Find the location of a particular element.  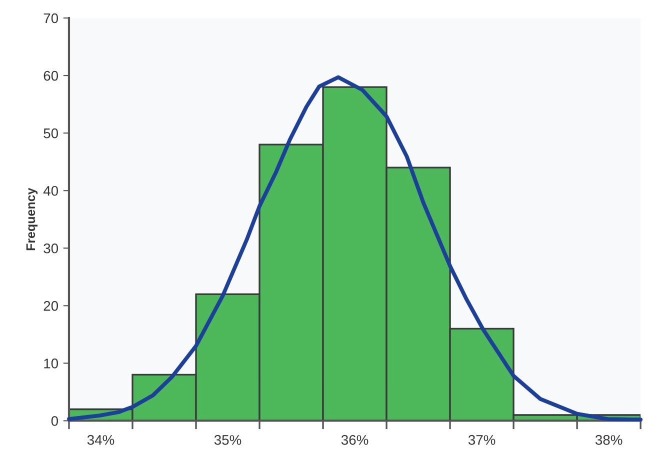

y-tick-label: 30 is located at coordinates (51, 248).